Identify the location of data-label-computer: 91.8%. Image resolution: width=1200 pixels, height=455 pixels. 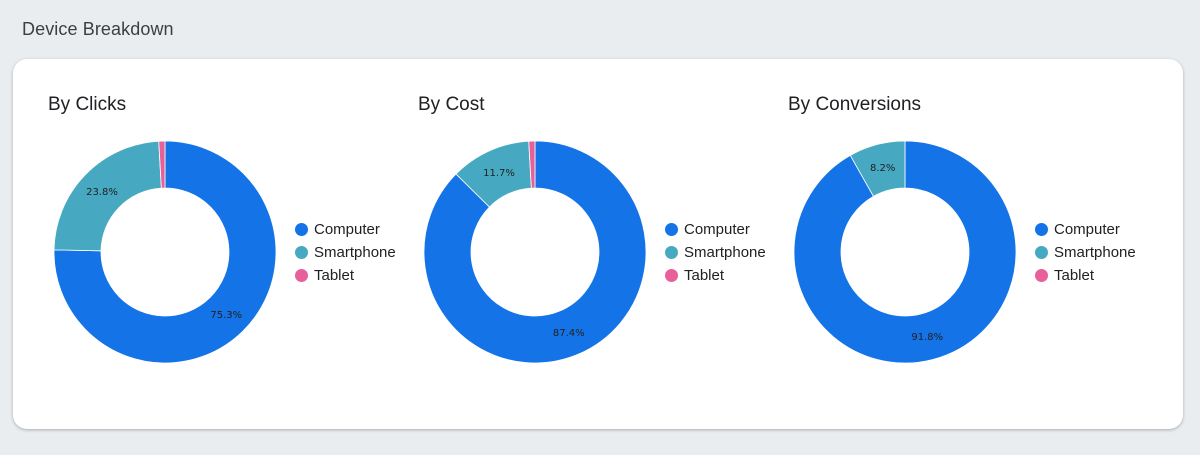
(927, 337).